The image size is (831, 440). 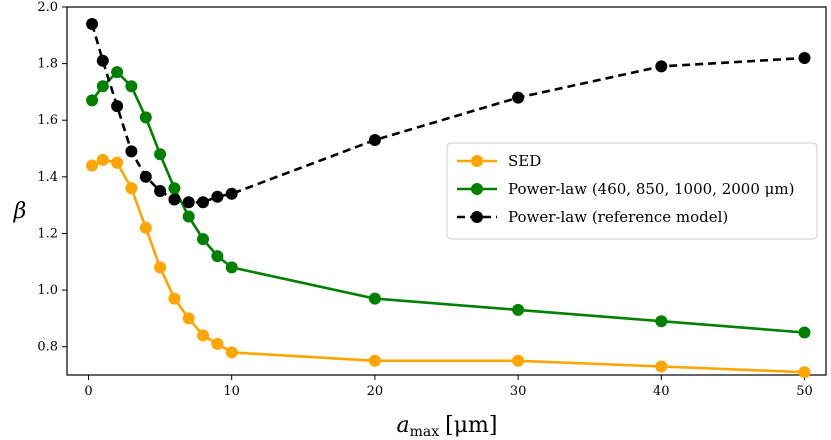 I want to click on legend-label-sed: SED, so click(x=524, y=161).